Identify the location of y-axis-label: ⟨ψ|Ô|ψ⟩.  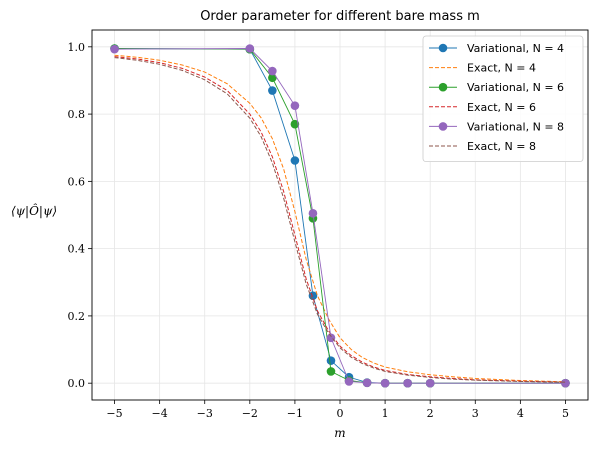
(34, 210).